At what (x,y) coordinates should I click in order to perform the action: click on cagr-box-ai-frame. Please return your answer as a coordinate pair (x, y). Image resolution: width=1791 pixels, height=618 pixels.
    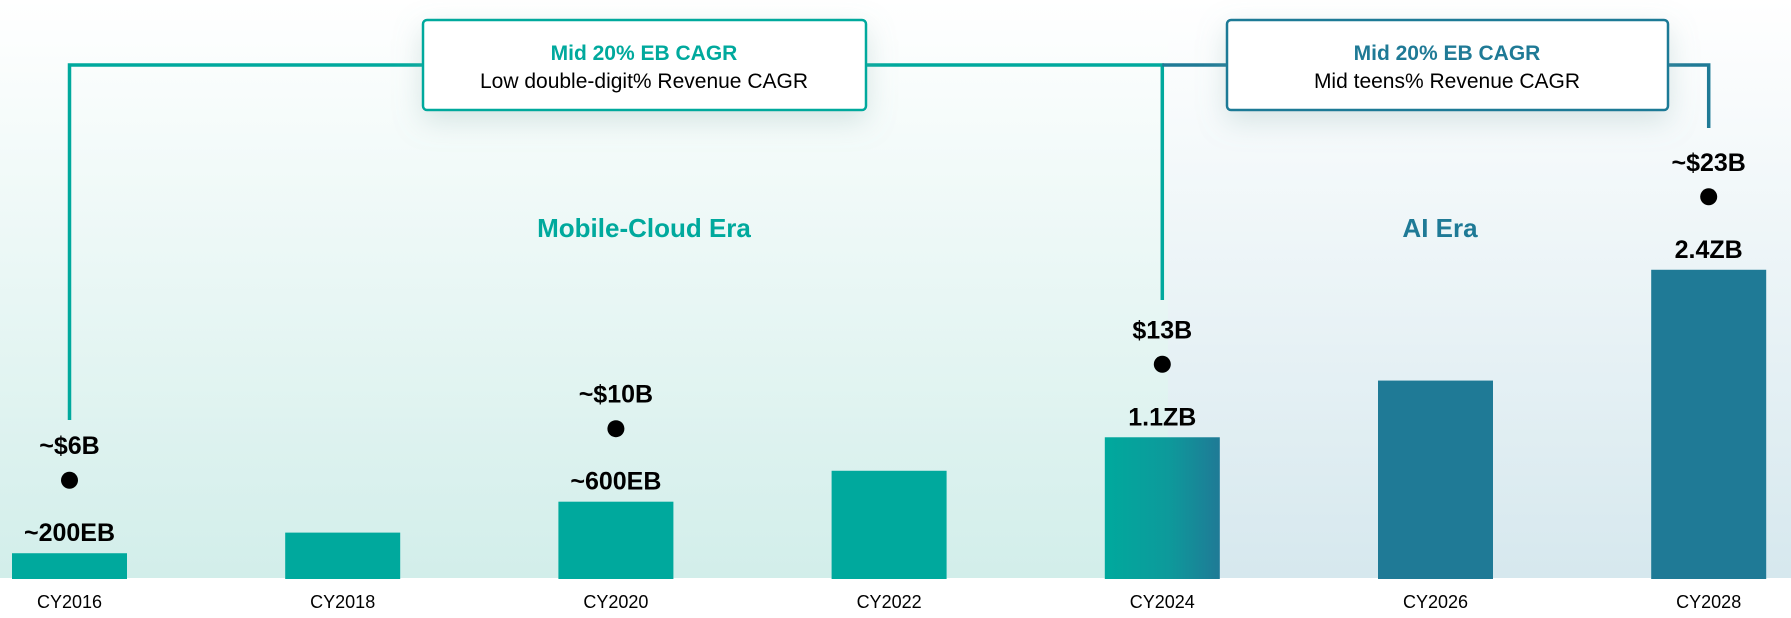
    Looking at the image, I should click on (1447, 65).